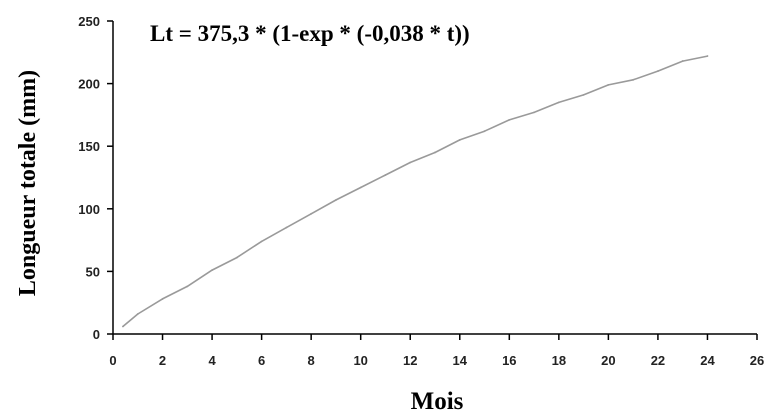 This screenshot has height=419, width=764. Describe the element at coordinates (311, 360) in the screenshot. I see `x-tick-label: 8` at that location.